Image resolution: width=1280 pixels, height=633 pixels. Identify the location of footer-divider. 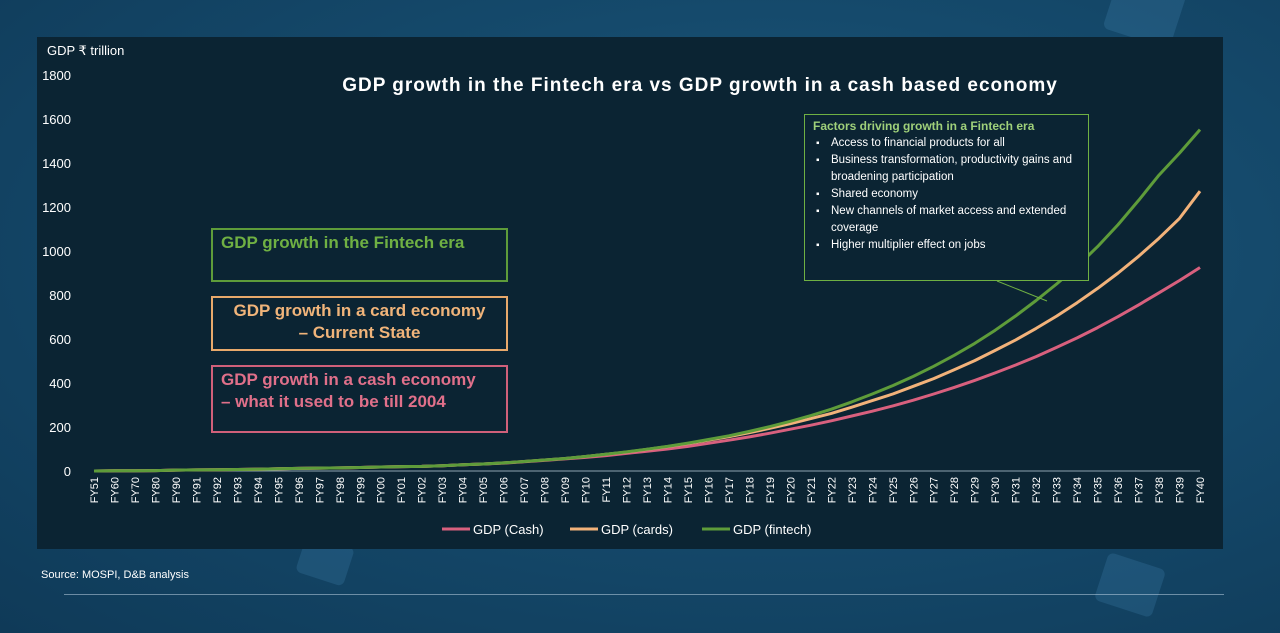
(644, 594).